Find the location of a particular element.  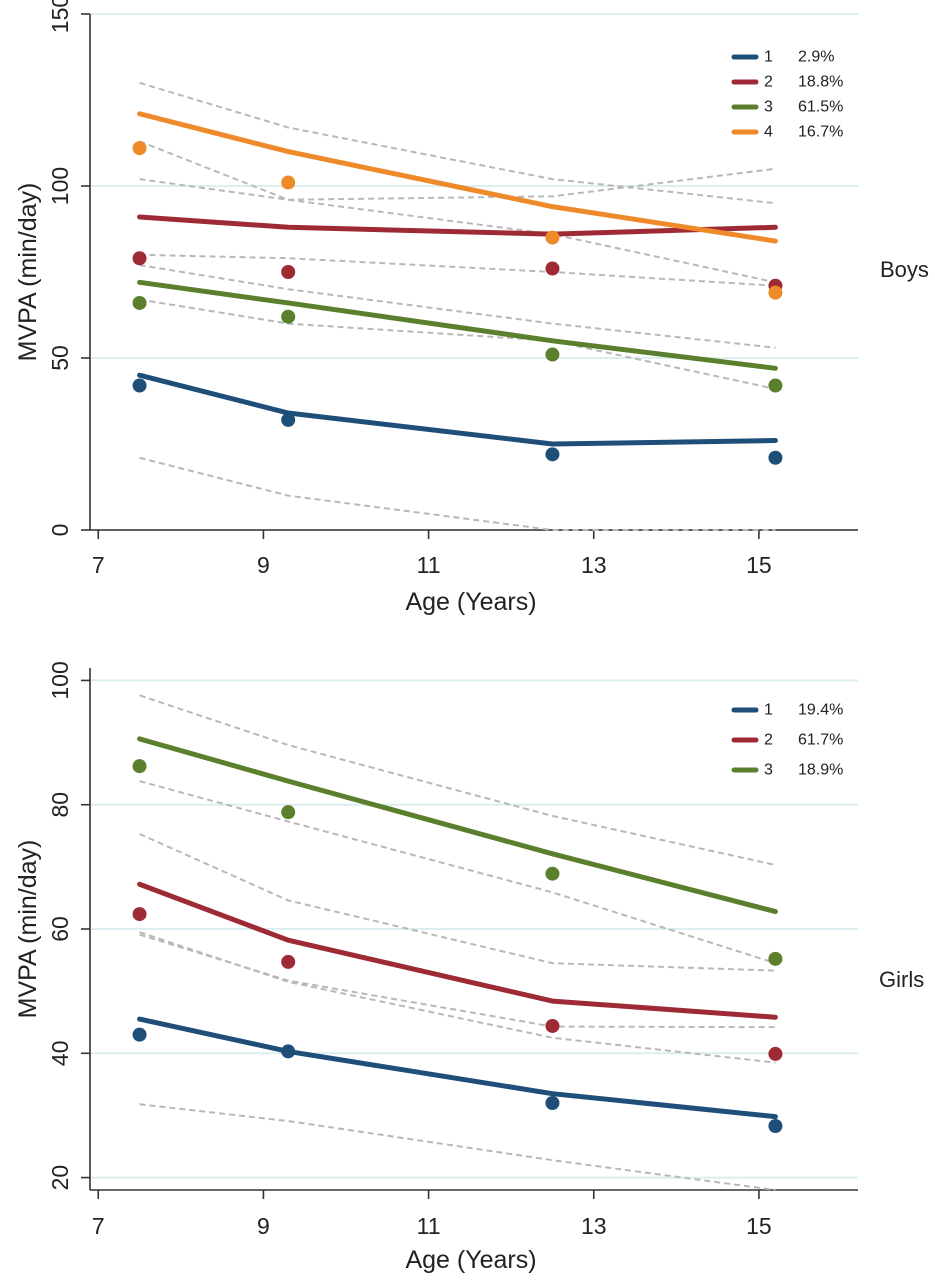

legend: 1 2.9% 2 18.8% 3 61.5% 4 16.7% is located at coordinates (787, 95).